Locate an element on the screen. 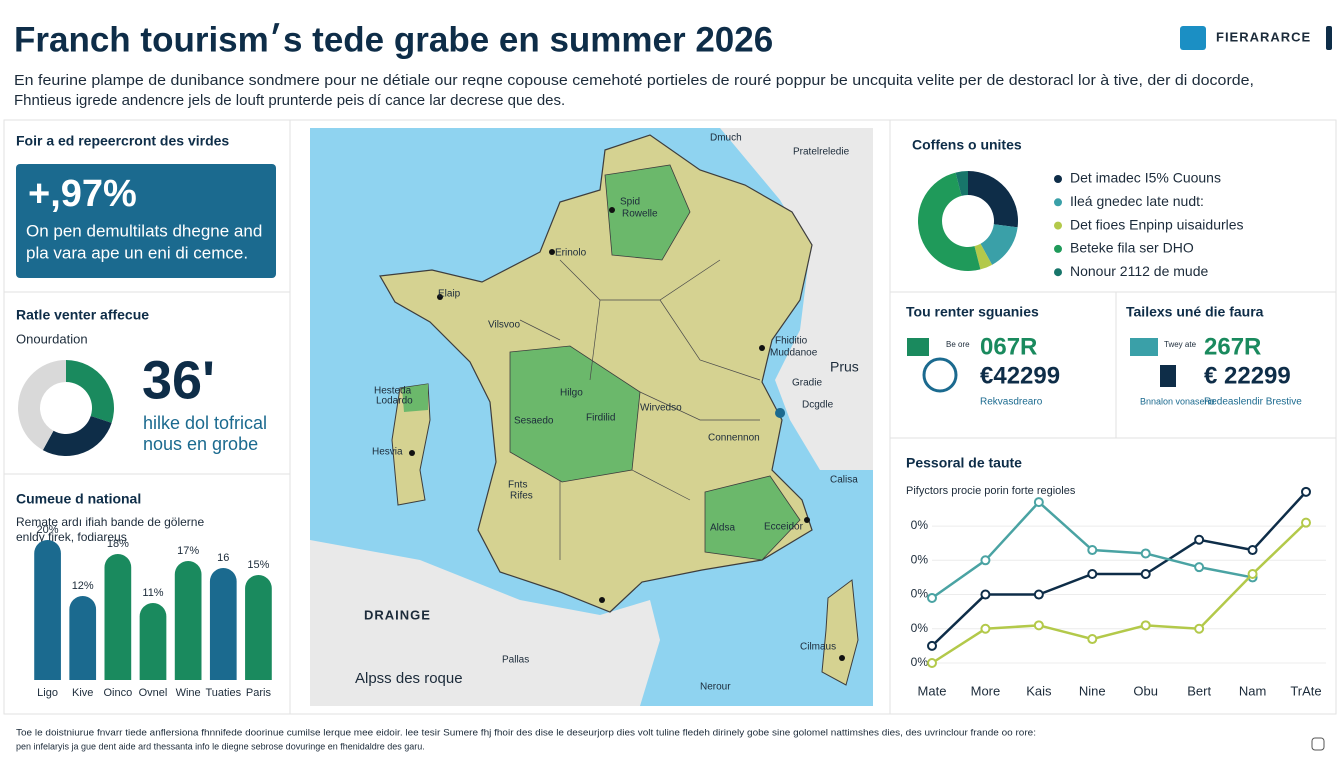  donut-title: Coffens o unites is located at coordinates (967, 145).